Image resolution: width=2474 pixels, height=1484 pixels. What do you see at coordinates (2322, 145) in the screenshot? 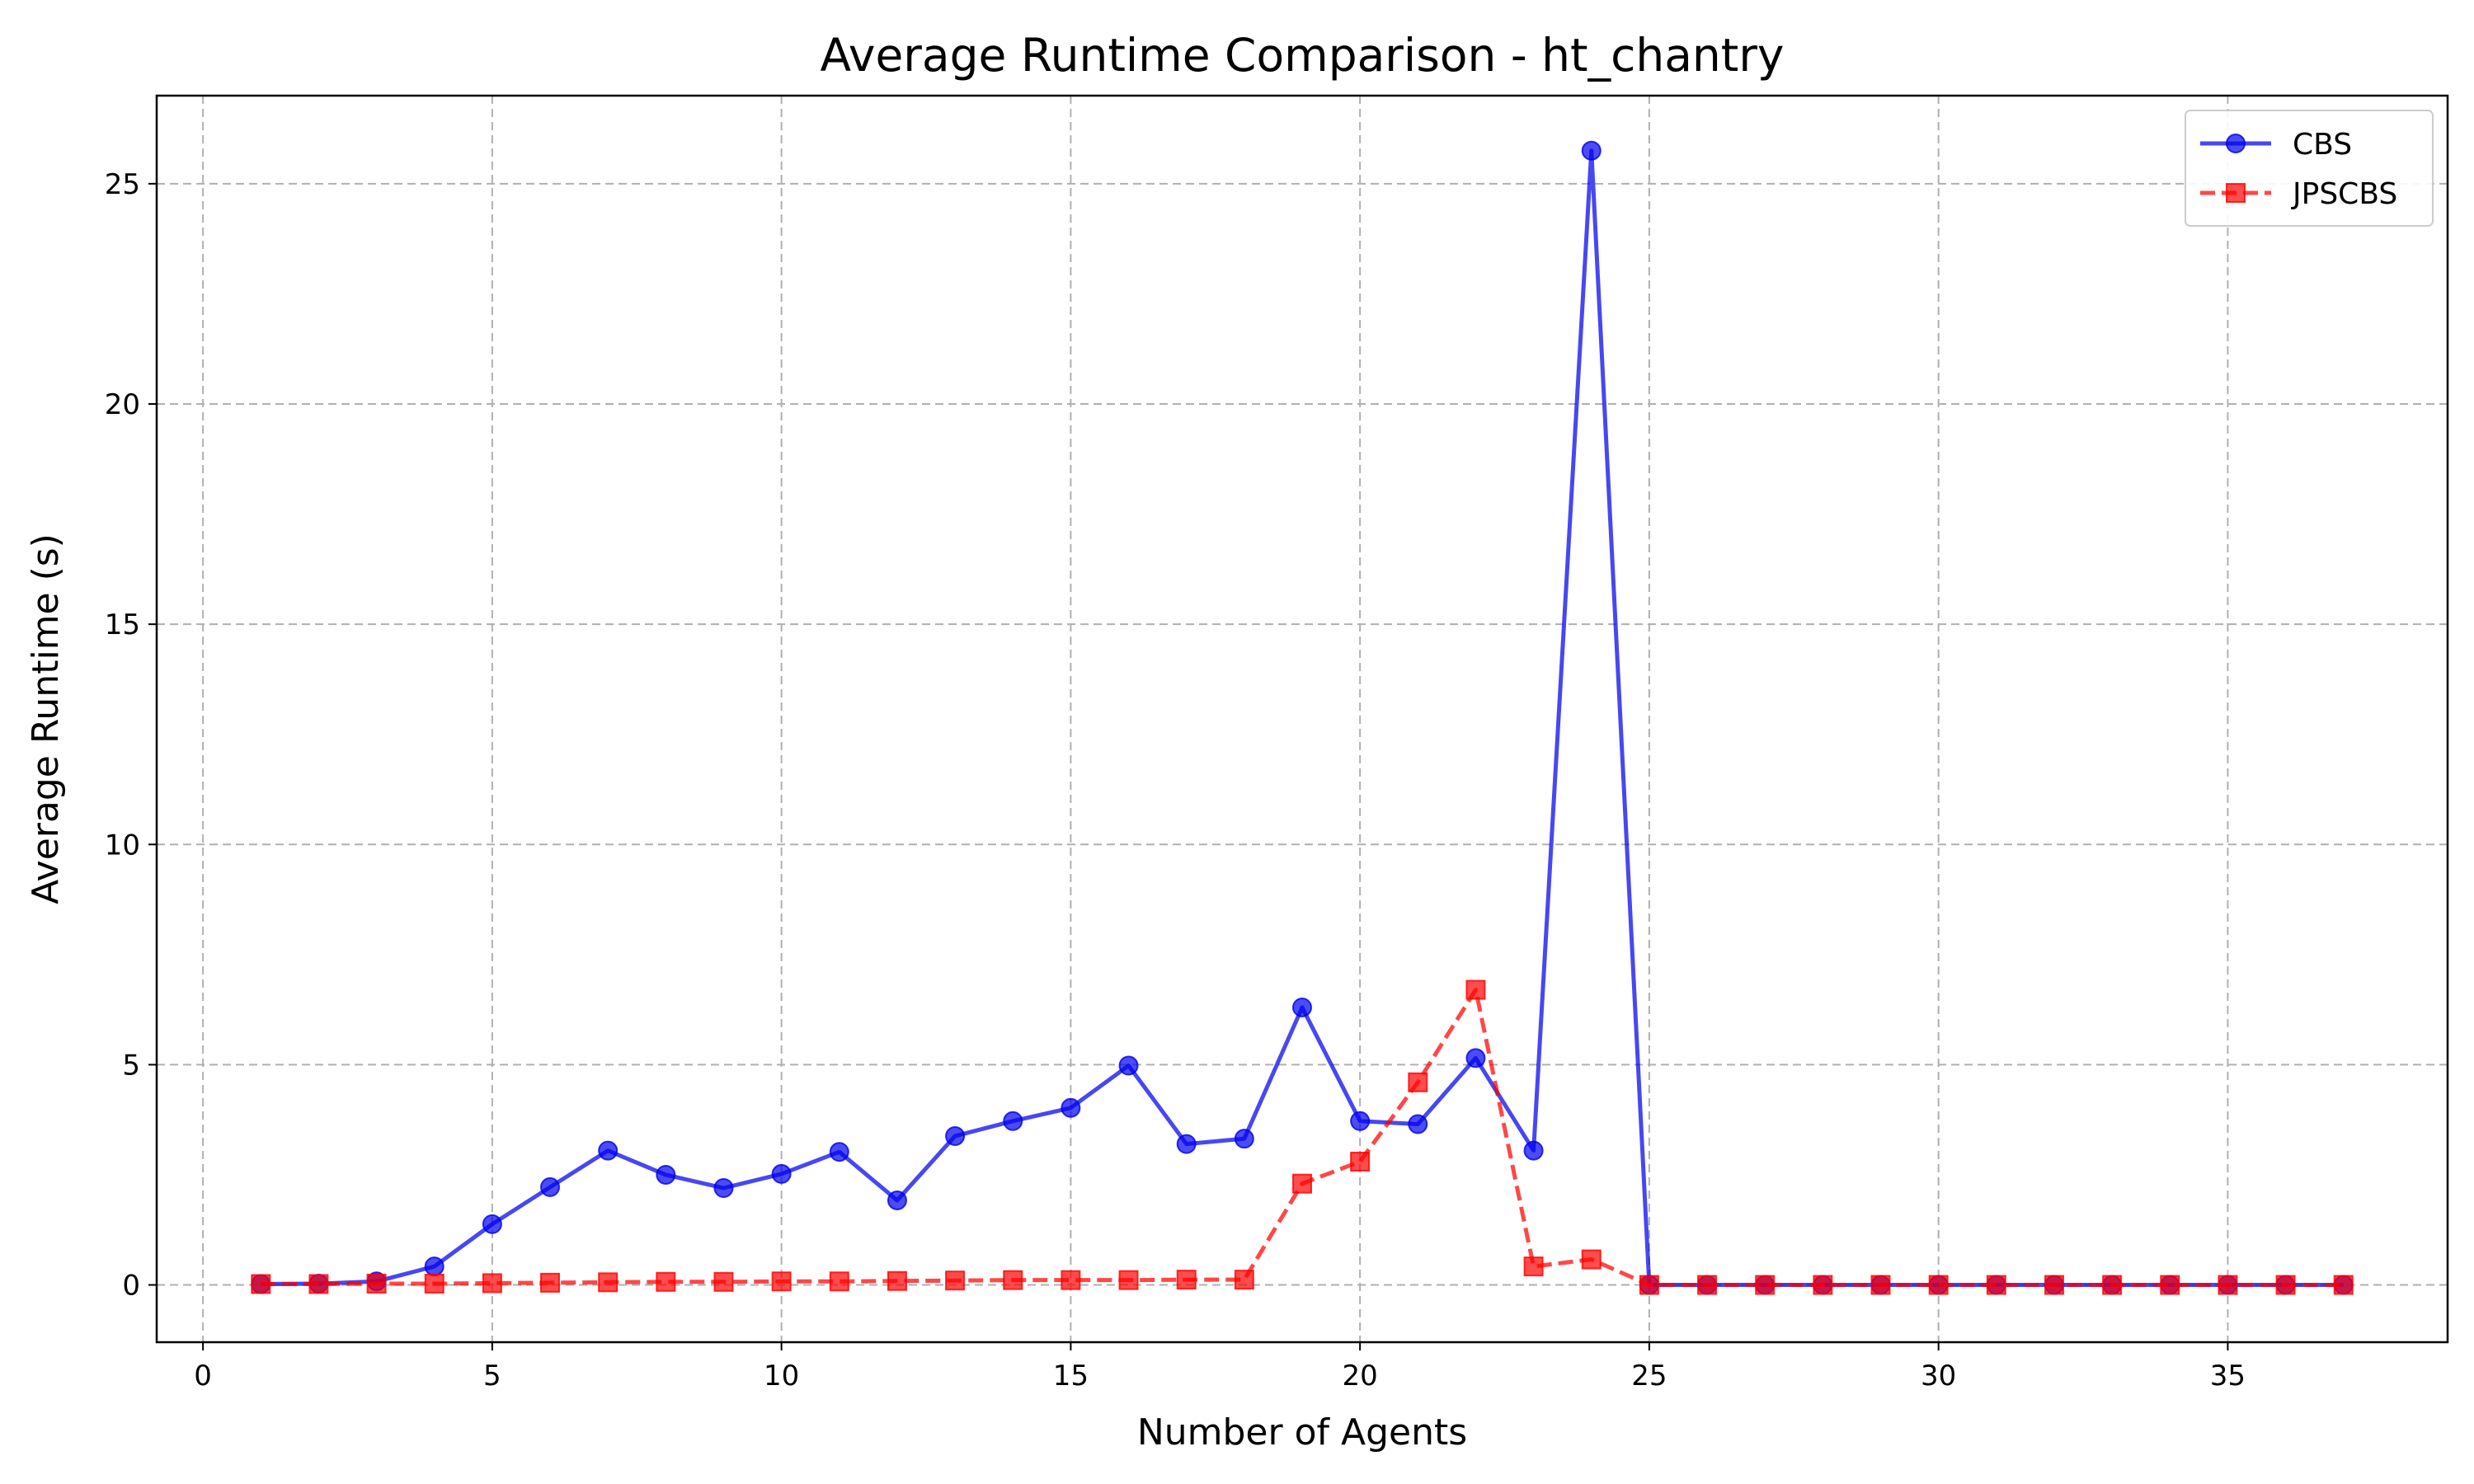
I see `legend-label-cbs: CBS` at bounding box center [2322, 145].